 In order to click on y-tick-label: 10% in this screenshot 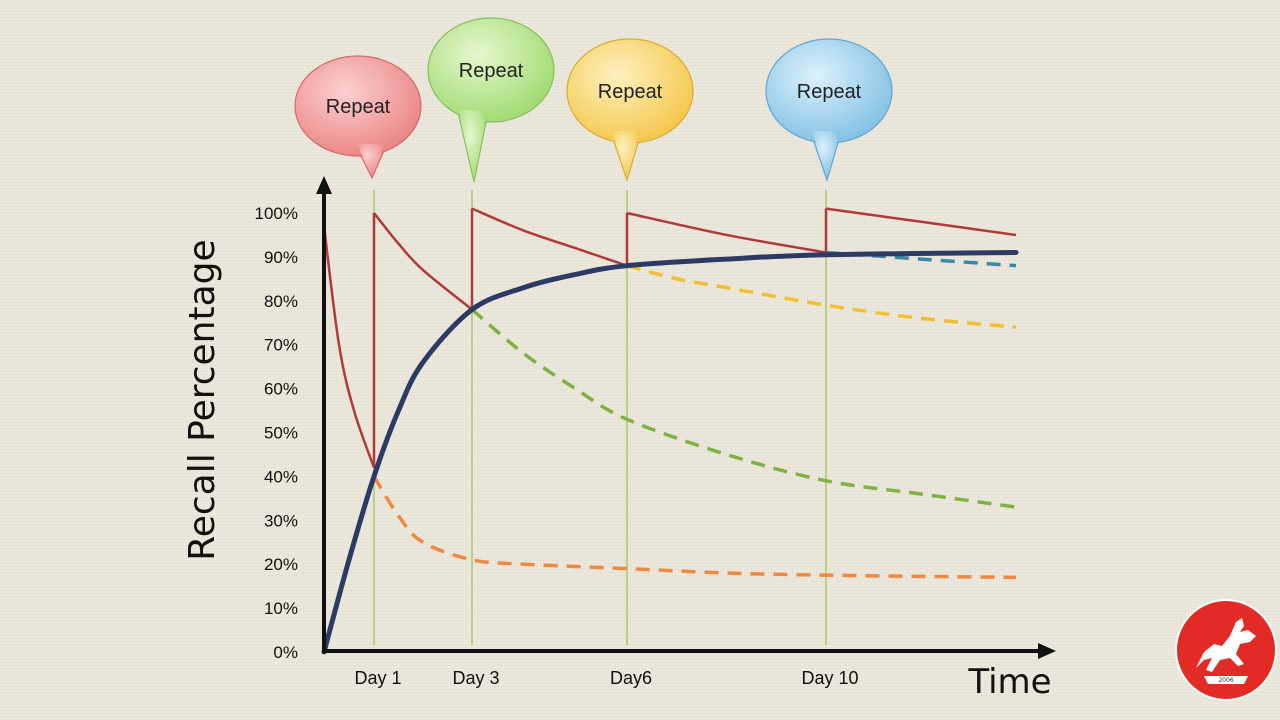, I will do `click(281, 608)`.